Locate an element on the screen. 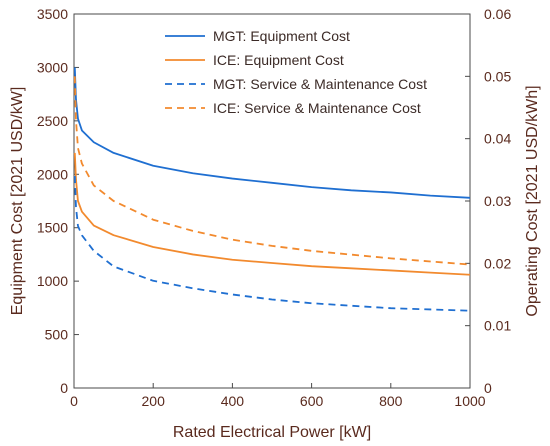 This screenshot has width=550, height=446. y2-tick-label: 0 is located at coordinates (488, 388).